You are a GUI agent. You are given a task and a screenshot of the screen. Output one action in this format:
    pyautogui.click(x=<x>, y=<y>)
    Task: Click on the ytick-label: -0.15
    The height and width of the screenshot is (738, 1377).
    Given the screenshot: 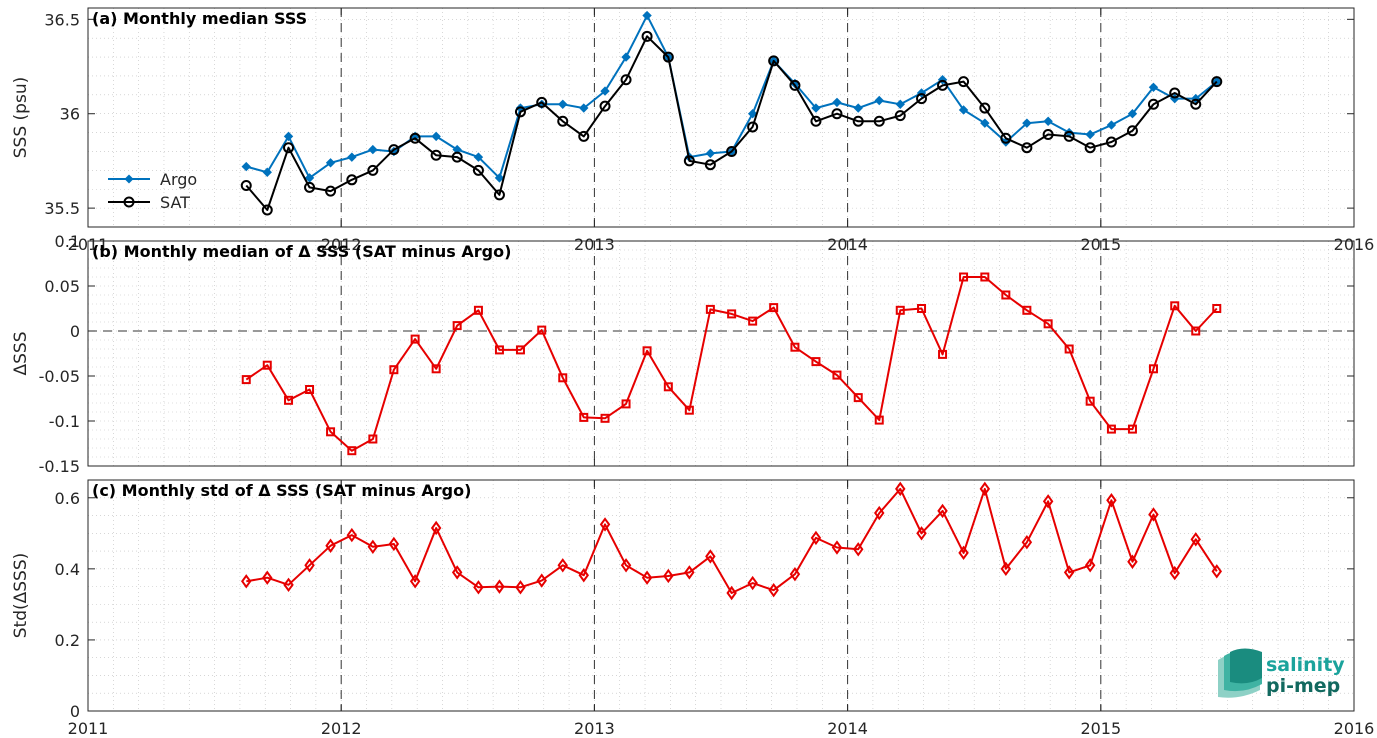 What is the action you would take?
    pyautogui.click(x=59, y=466)
    